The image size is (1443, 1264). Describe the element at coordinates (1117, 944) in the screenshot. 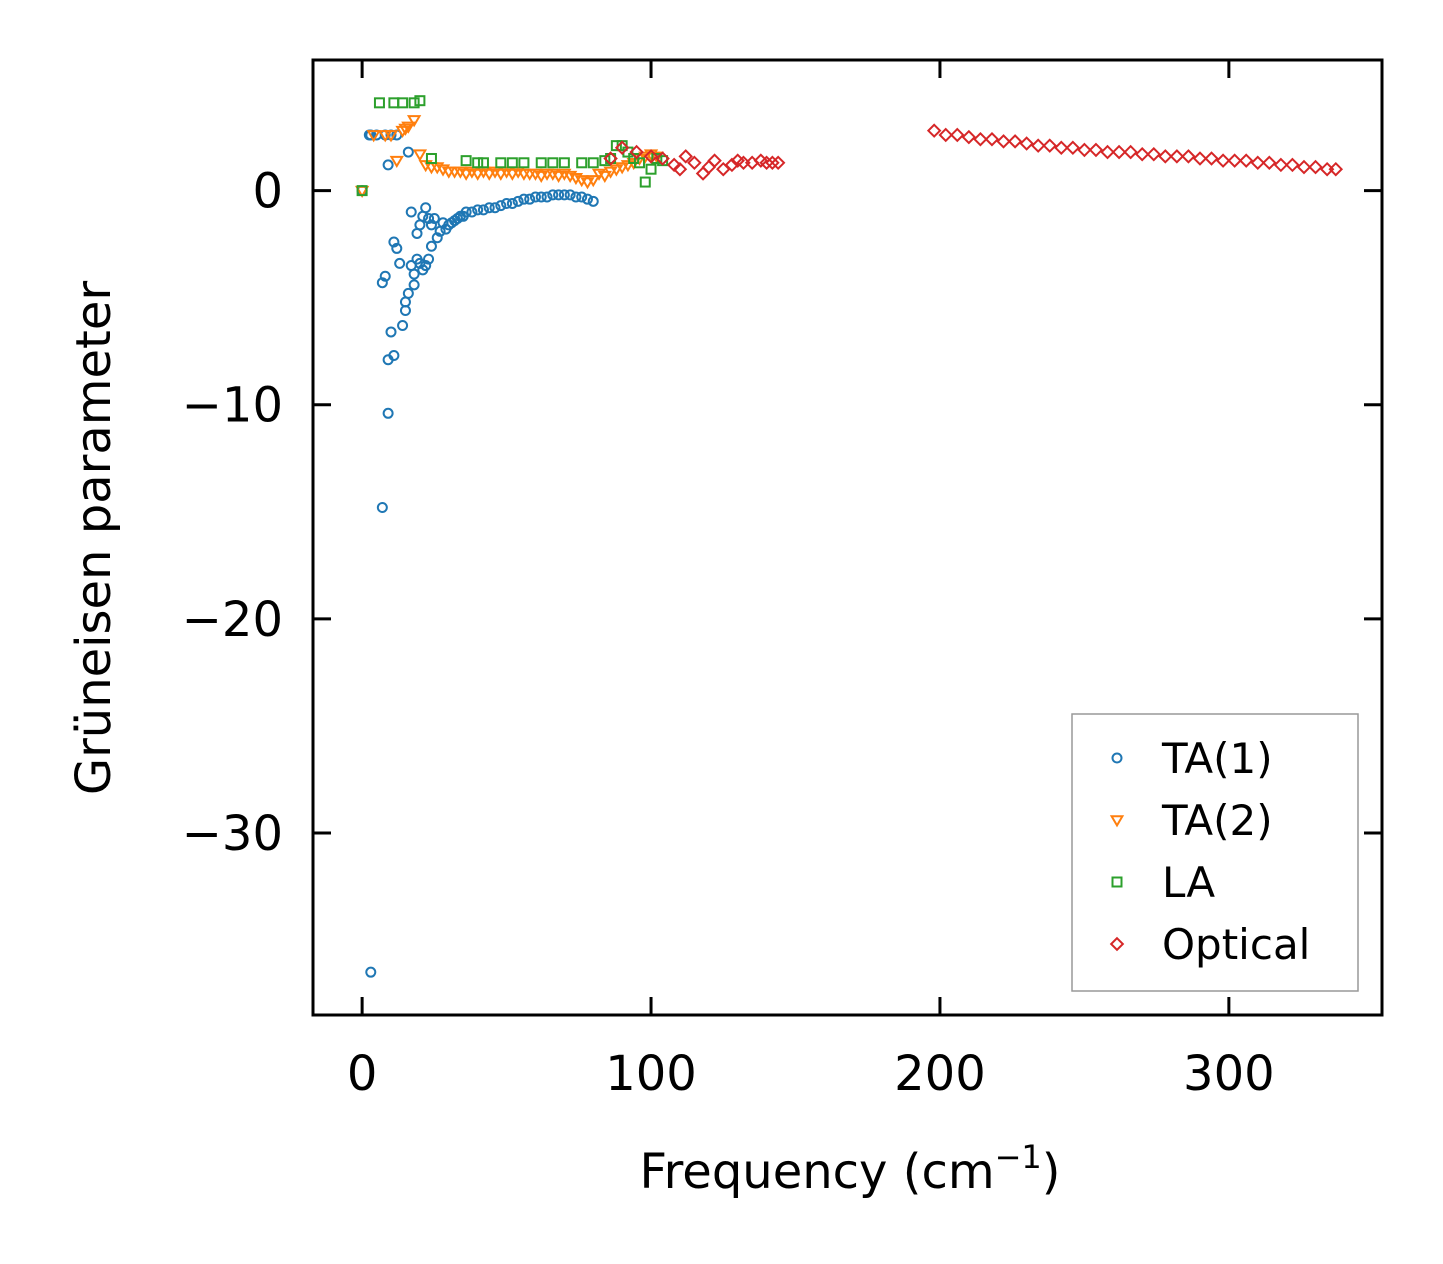

I see `legend-marker-optical` at that location.